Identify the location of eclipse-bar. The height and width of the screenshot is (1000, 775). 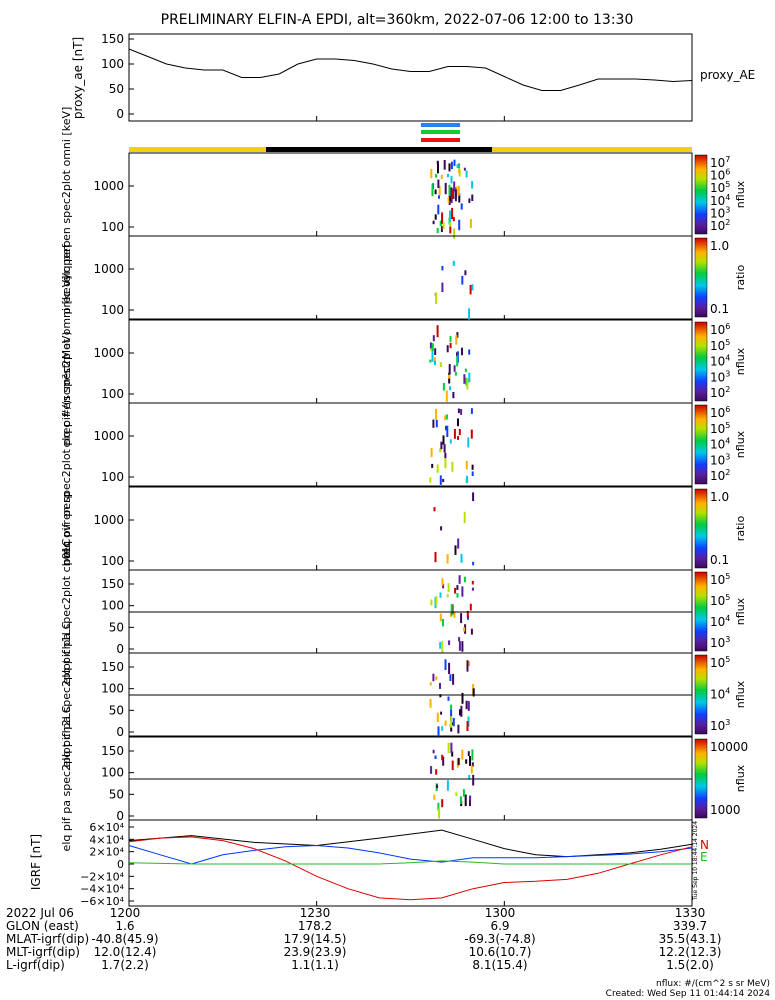
(379, 149).